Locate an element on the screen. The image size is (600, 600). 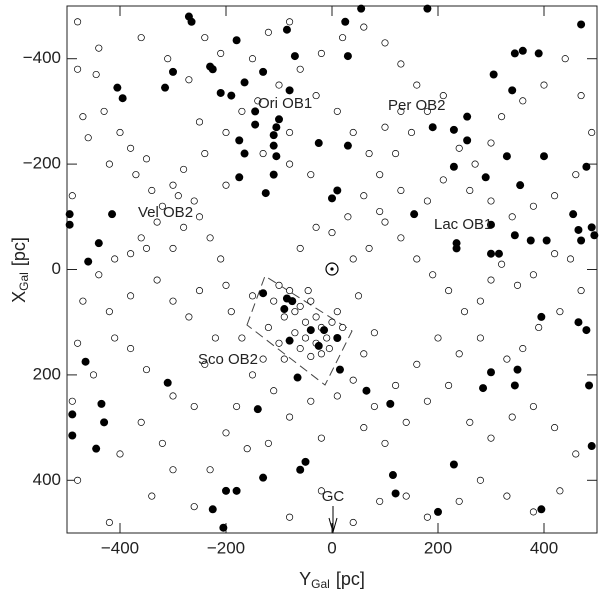
x-tick-label: −200 is located at coordinates (226, 547).